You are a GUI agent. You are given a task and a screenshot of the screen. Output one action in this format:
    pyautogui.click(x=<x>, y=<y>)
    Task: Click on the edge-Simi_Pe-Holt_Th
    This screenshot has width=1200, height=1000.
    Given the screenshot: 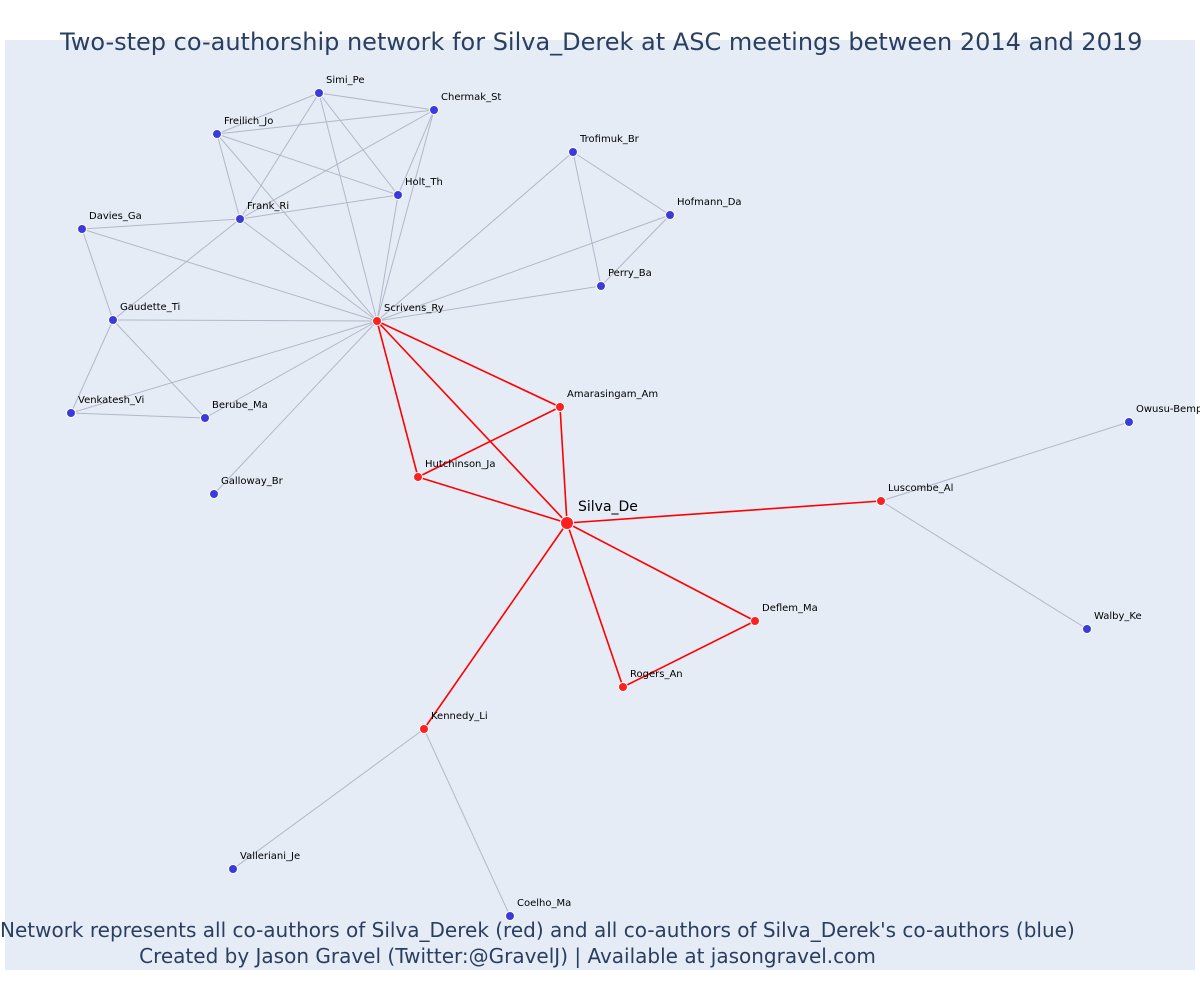 What is the action you would take?
    pyautogui.click(x=358, y=144)
    